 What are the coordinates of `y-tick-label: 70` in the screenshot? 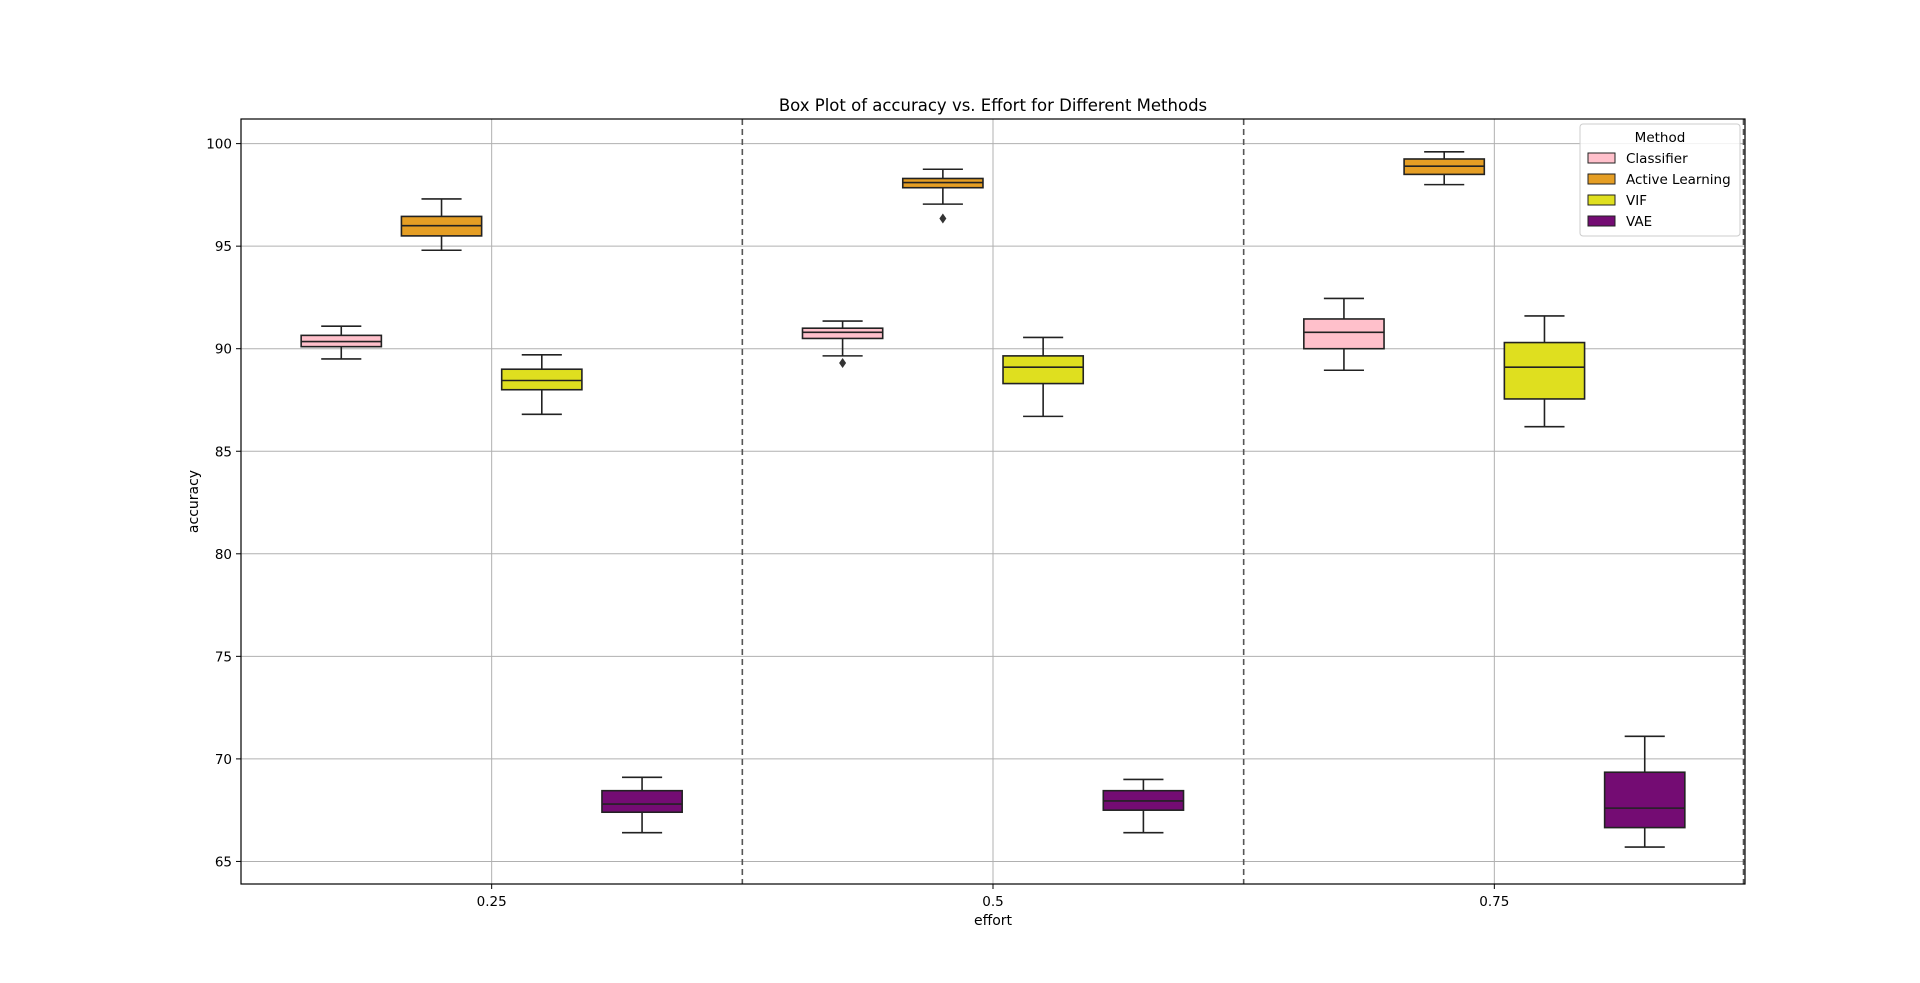 It's located at (223, 760).